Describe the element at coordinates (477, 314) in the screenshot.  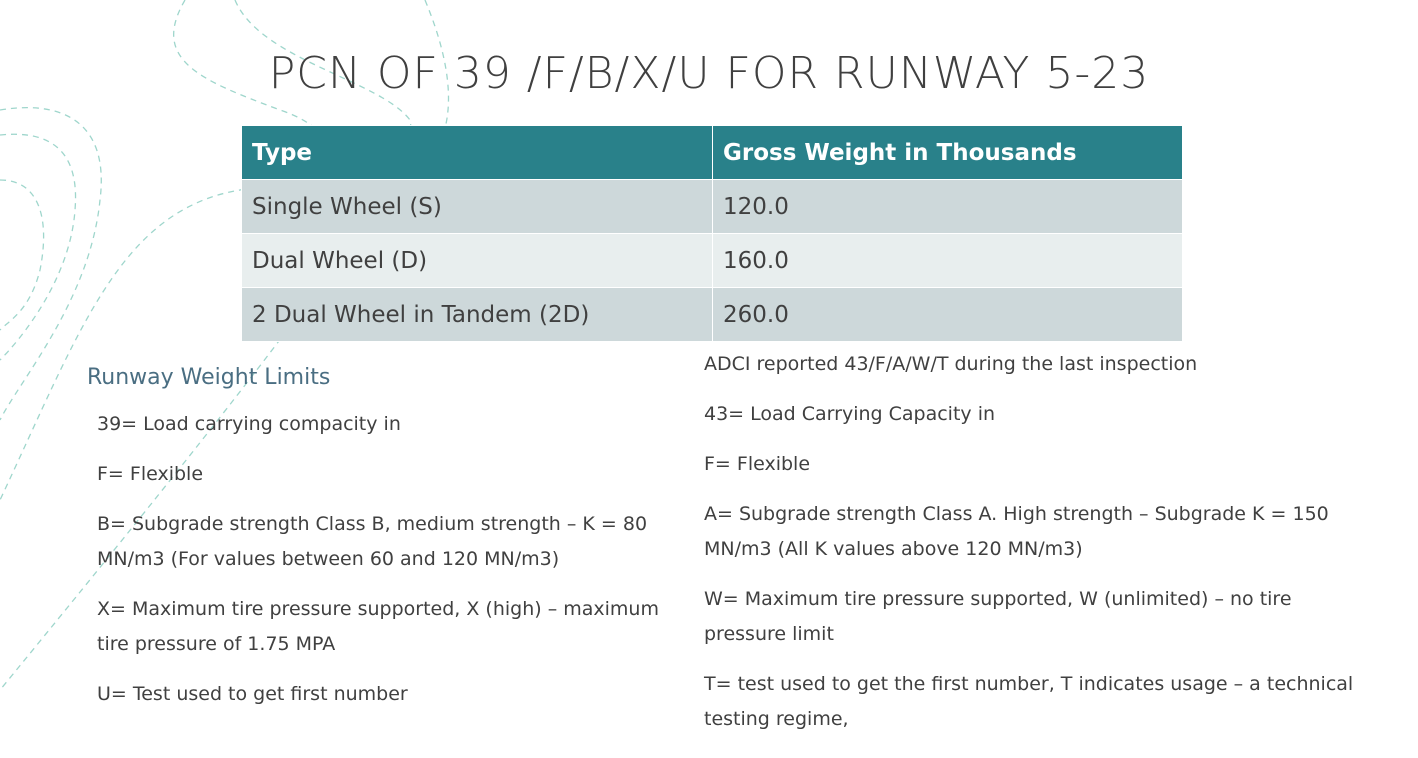
I see `cell: 2 Dual Wheel in Tandem (2D)` at that location.